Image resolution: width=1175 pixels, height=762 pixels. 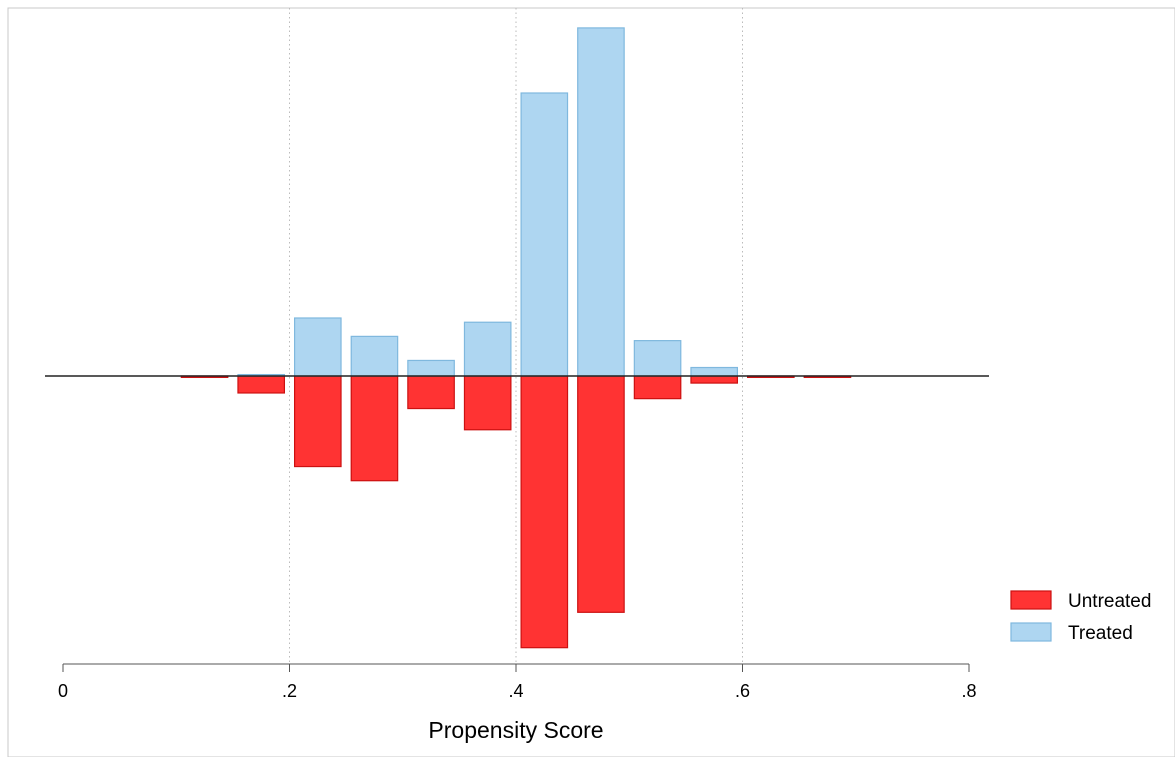 I want to click on legend-swatch-untreated, so click(x=1031, y=600).